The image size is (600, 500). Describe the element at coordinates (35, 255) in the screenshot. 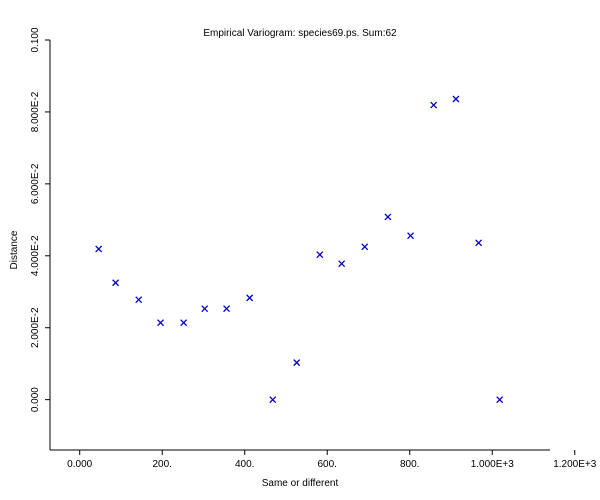

I see `y-tick-label: 4.000E-2` at that location.